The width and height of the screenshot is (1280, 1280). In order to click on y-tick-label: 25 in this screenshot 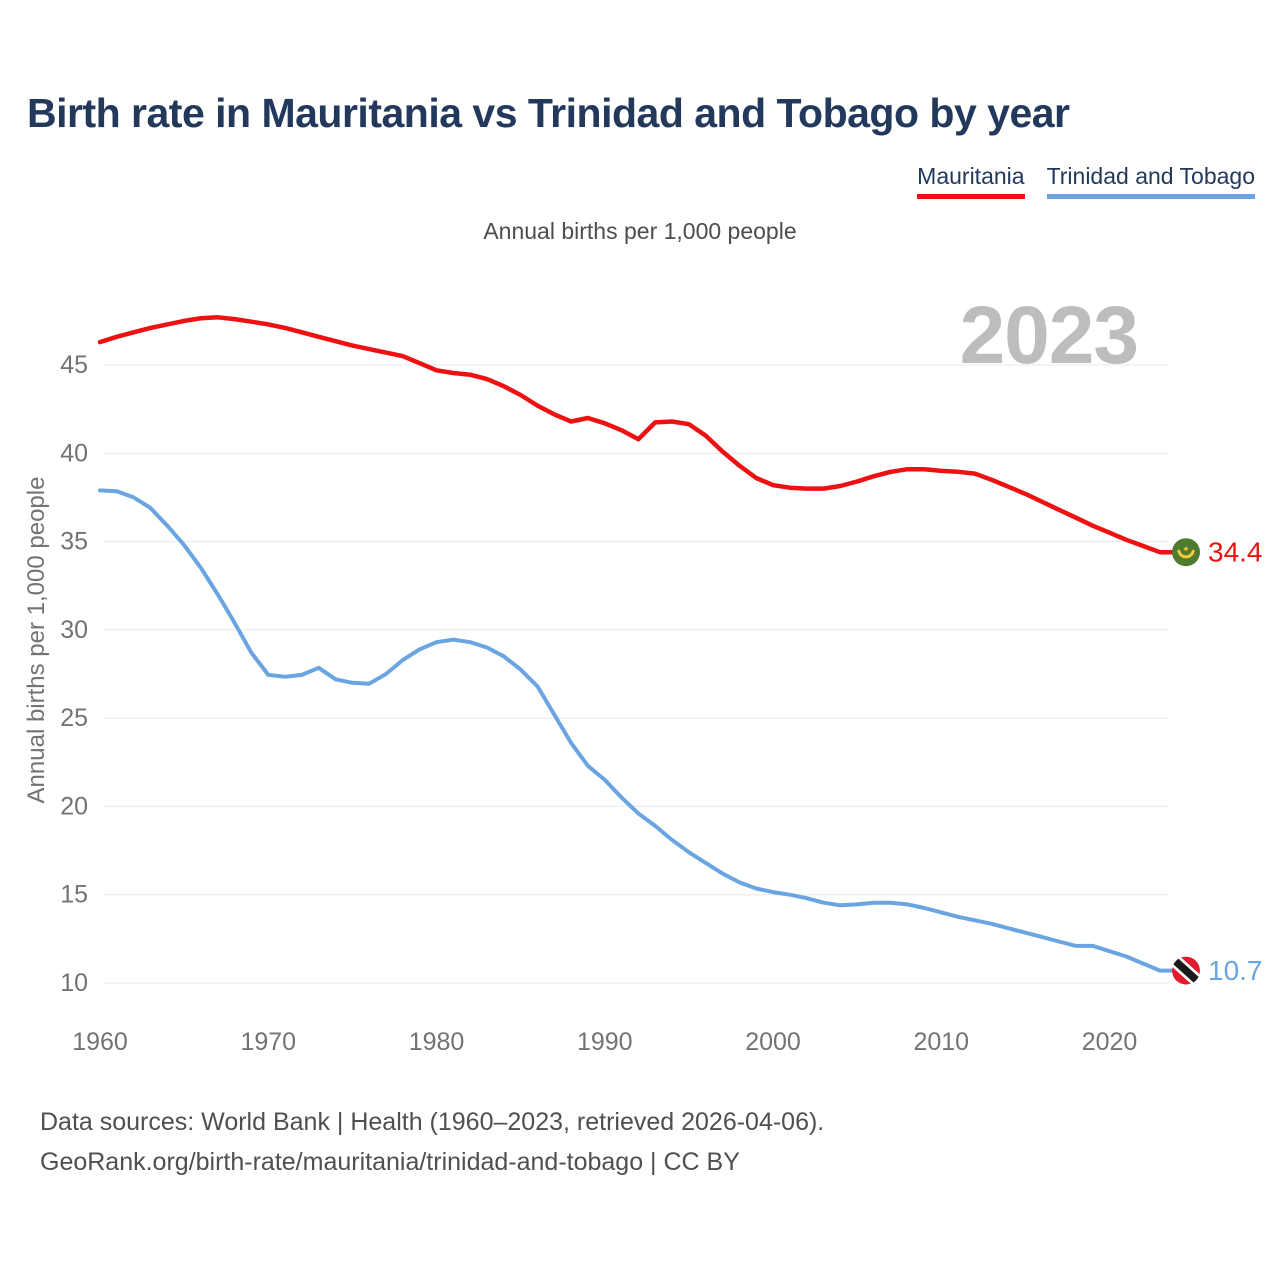, I will do `click(74, 718)`.